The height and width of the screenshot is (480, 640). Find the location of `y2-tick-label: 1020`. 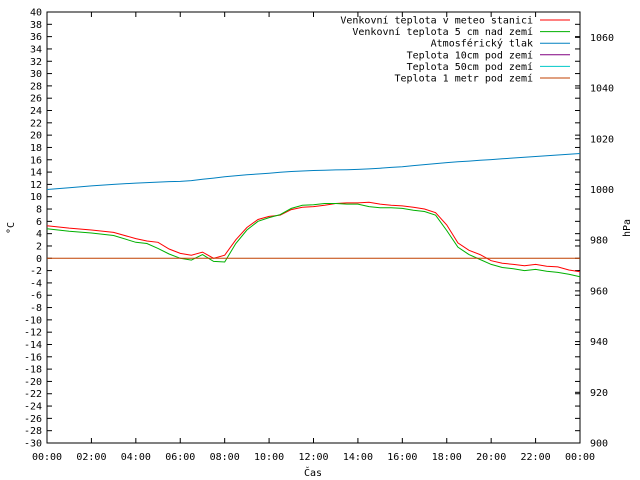

y2-tick-label: 1020 is located at coordinates (602, 139).